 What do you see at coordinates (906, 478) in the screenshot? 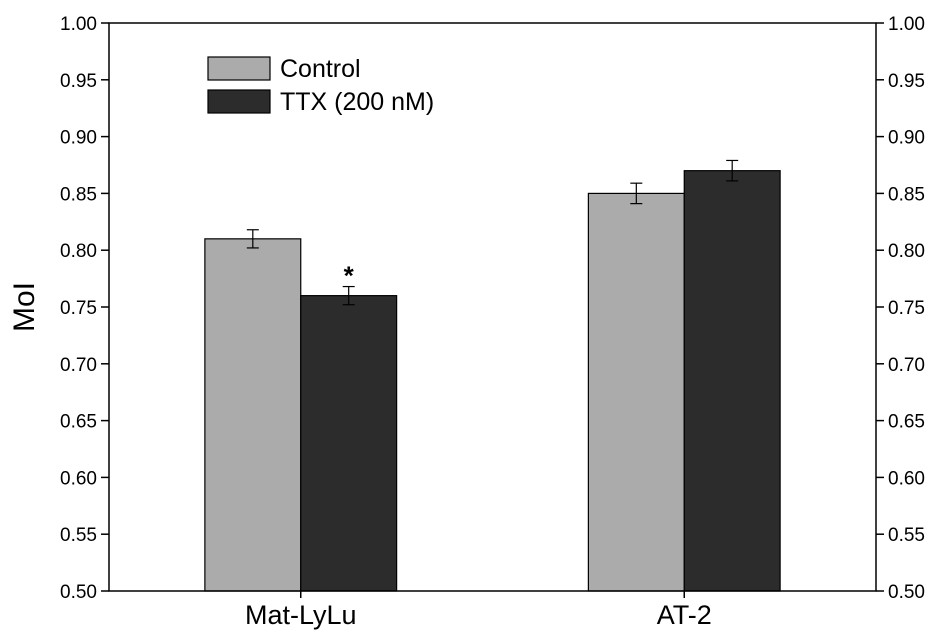
I see `y-tick-label-right: 0.60` at bounding box center [906, 478].